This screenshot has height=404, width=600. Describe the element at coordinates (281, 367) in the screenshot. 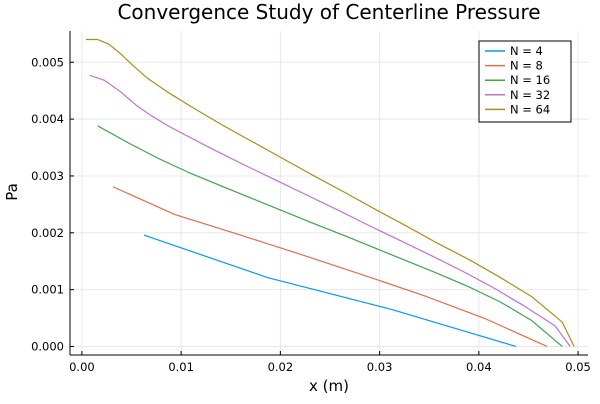

I see `x-tick-label: 0.02` at that location.